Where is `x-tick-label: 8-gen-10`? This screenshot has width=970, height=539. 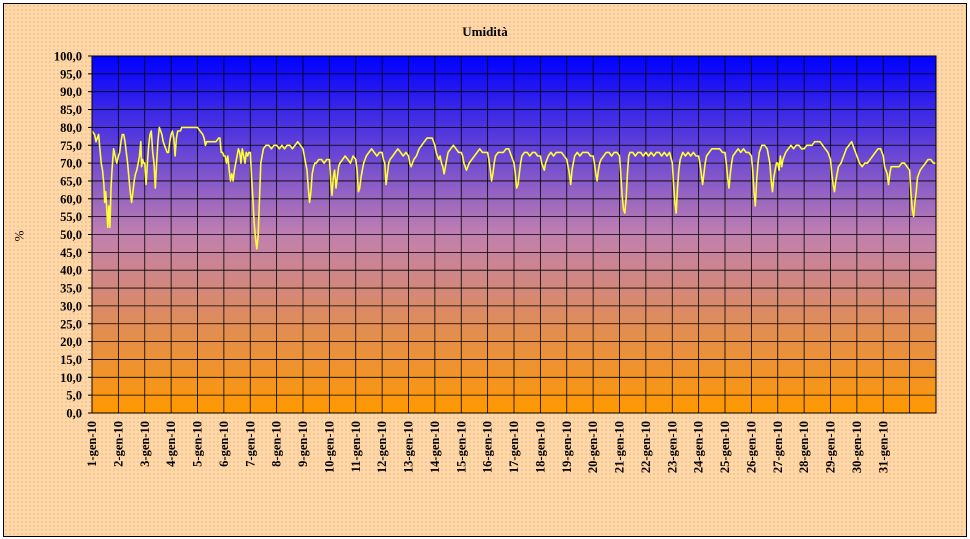
x-tick-label: 8-gen-10 is located at coordinates (277, 444).